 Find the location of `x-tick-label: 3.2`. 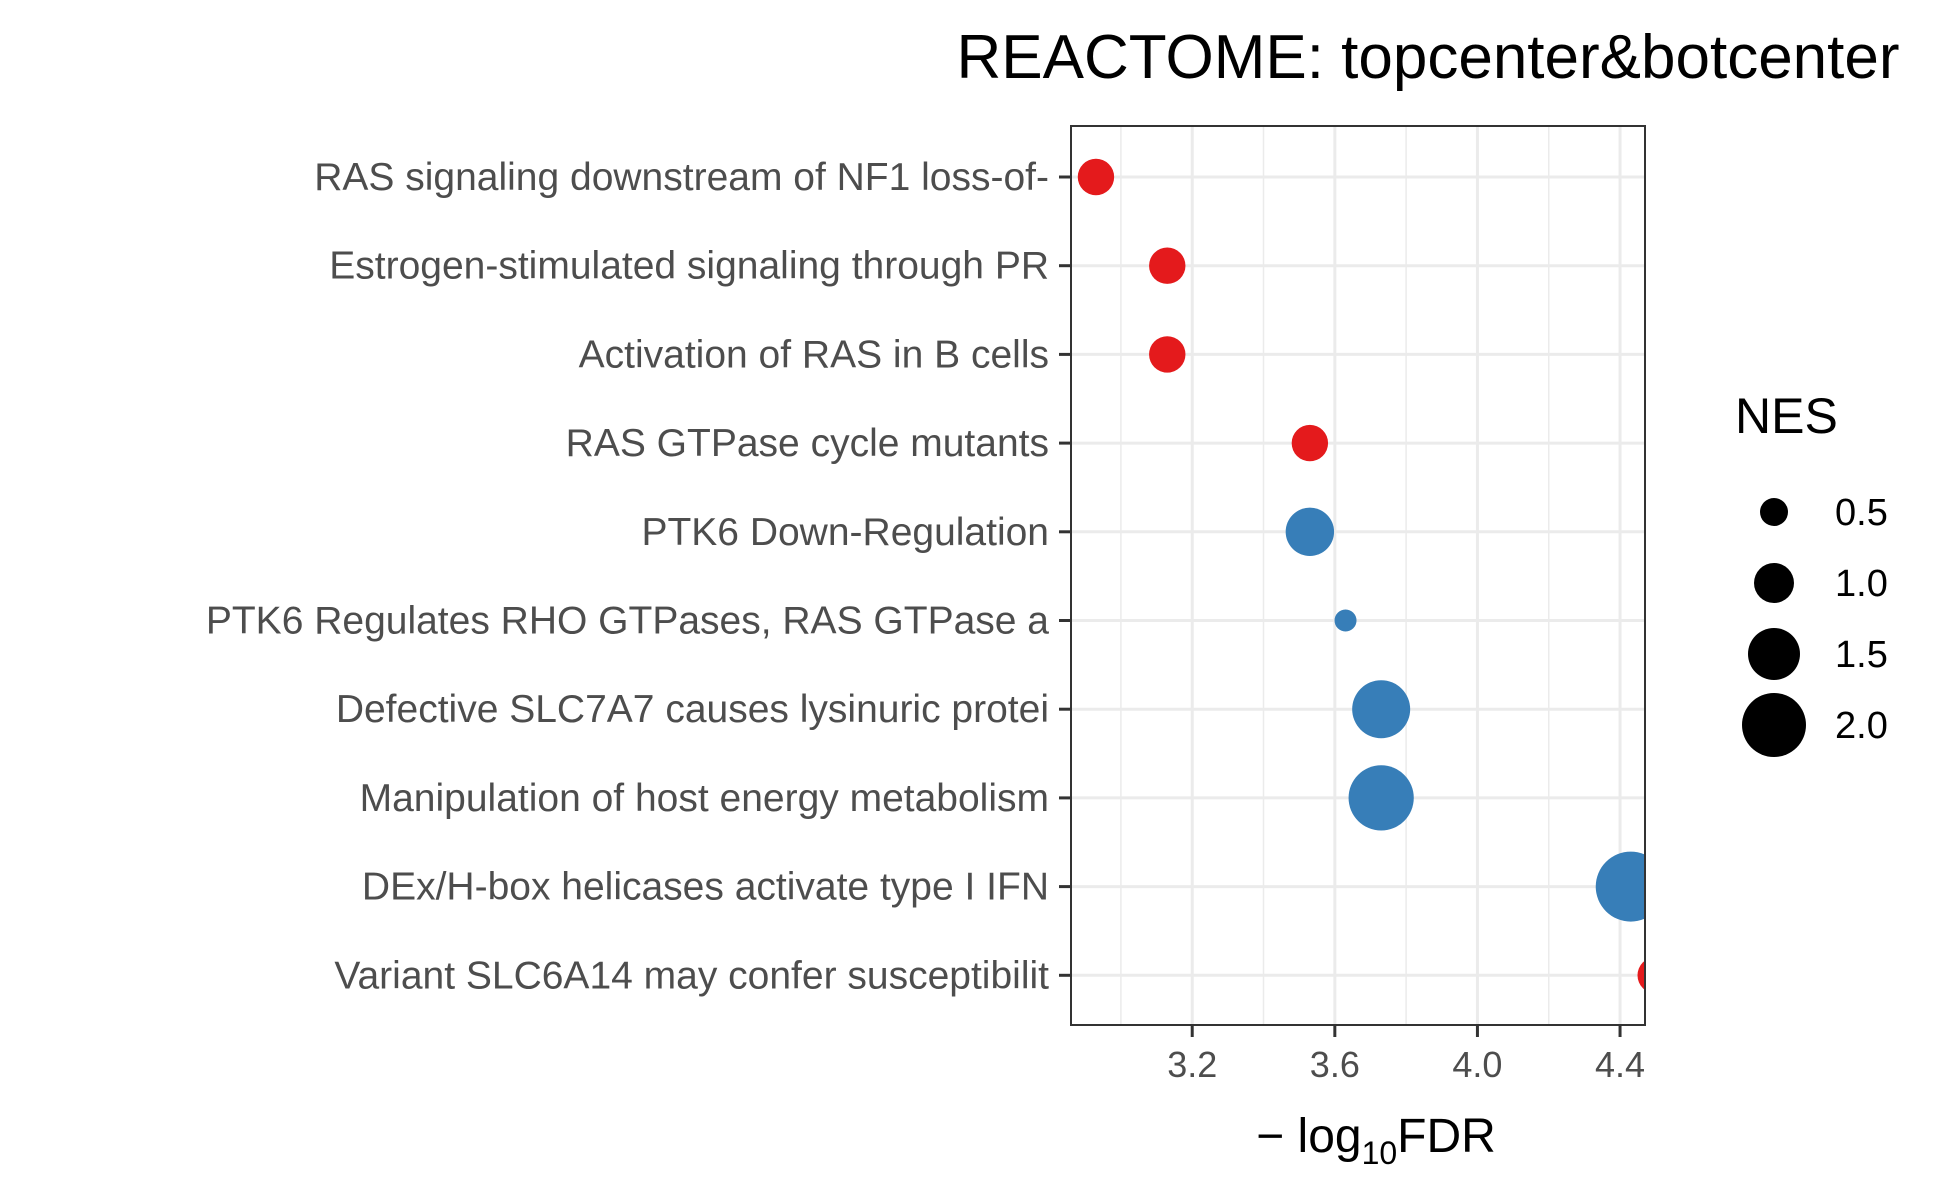

x-tick-label: 3.2 is located at coordinates (1192, 1064).